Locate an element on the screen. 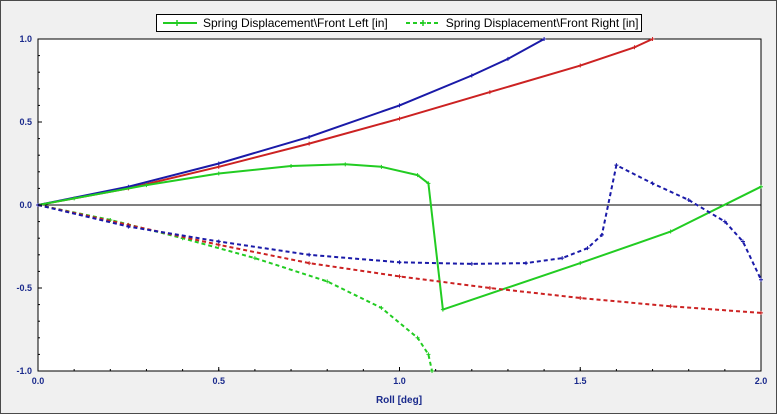 The width and height of the screenshot is (777, 414). y-tick-label: -0.5 is located at coordinates (24, 288).